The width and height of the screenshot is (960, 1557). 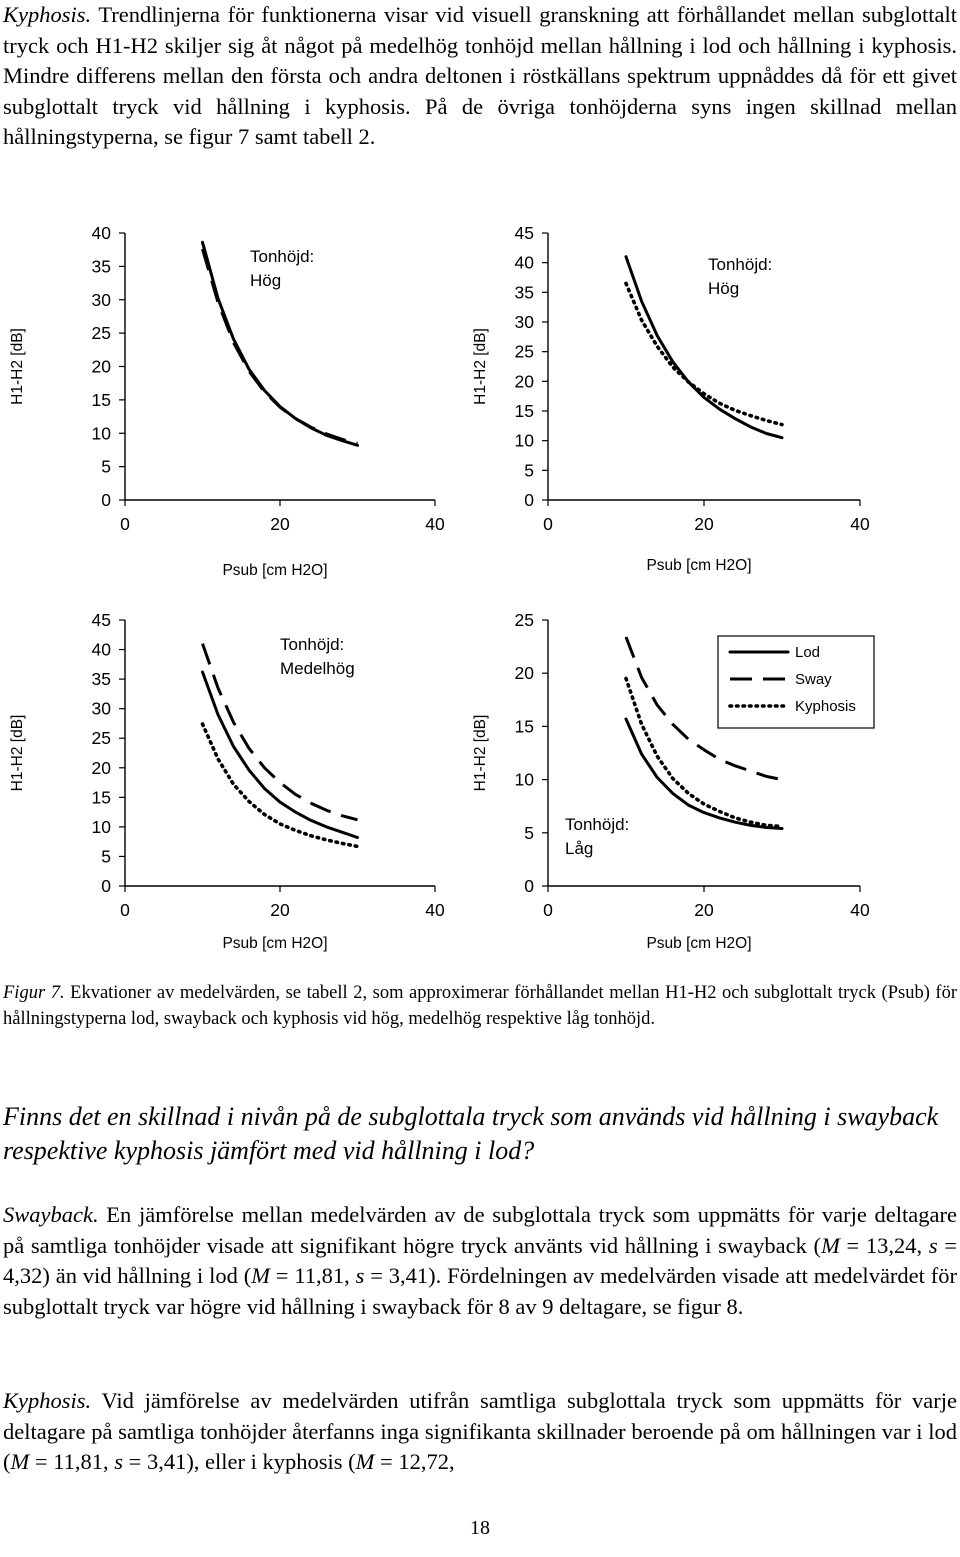 I want to click on kyphosis-lead: Kyphosis., so click(x=47, y=1400).